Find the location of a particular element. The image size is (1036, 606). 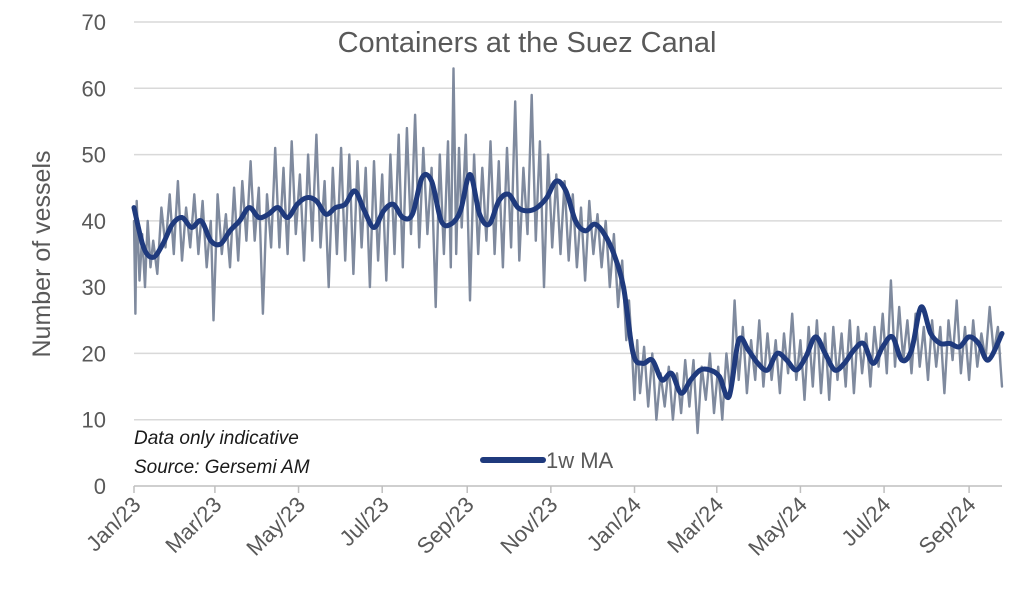

y-tick-label: 20 is located at coordinates (94, 353).